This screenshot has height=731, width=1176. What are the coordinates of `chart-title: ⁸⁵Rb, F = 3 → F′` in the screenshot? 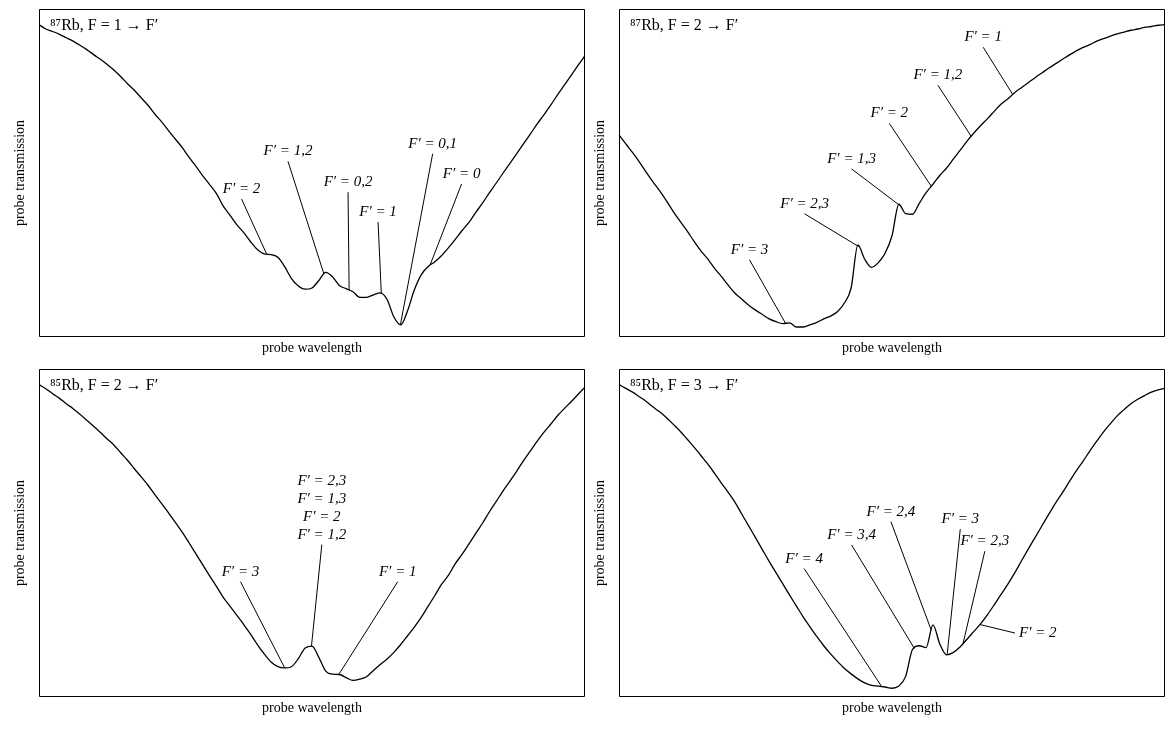 It's located at (684, 385).